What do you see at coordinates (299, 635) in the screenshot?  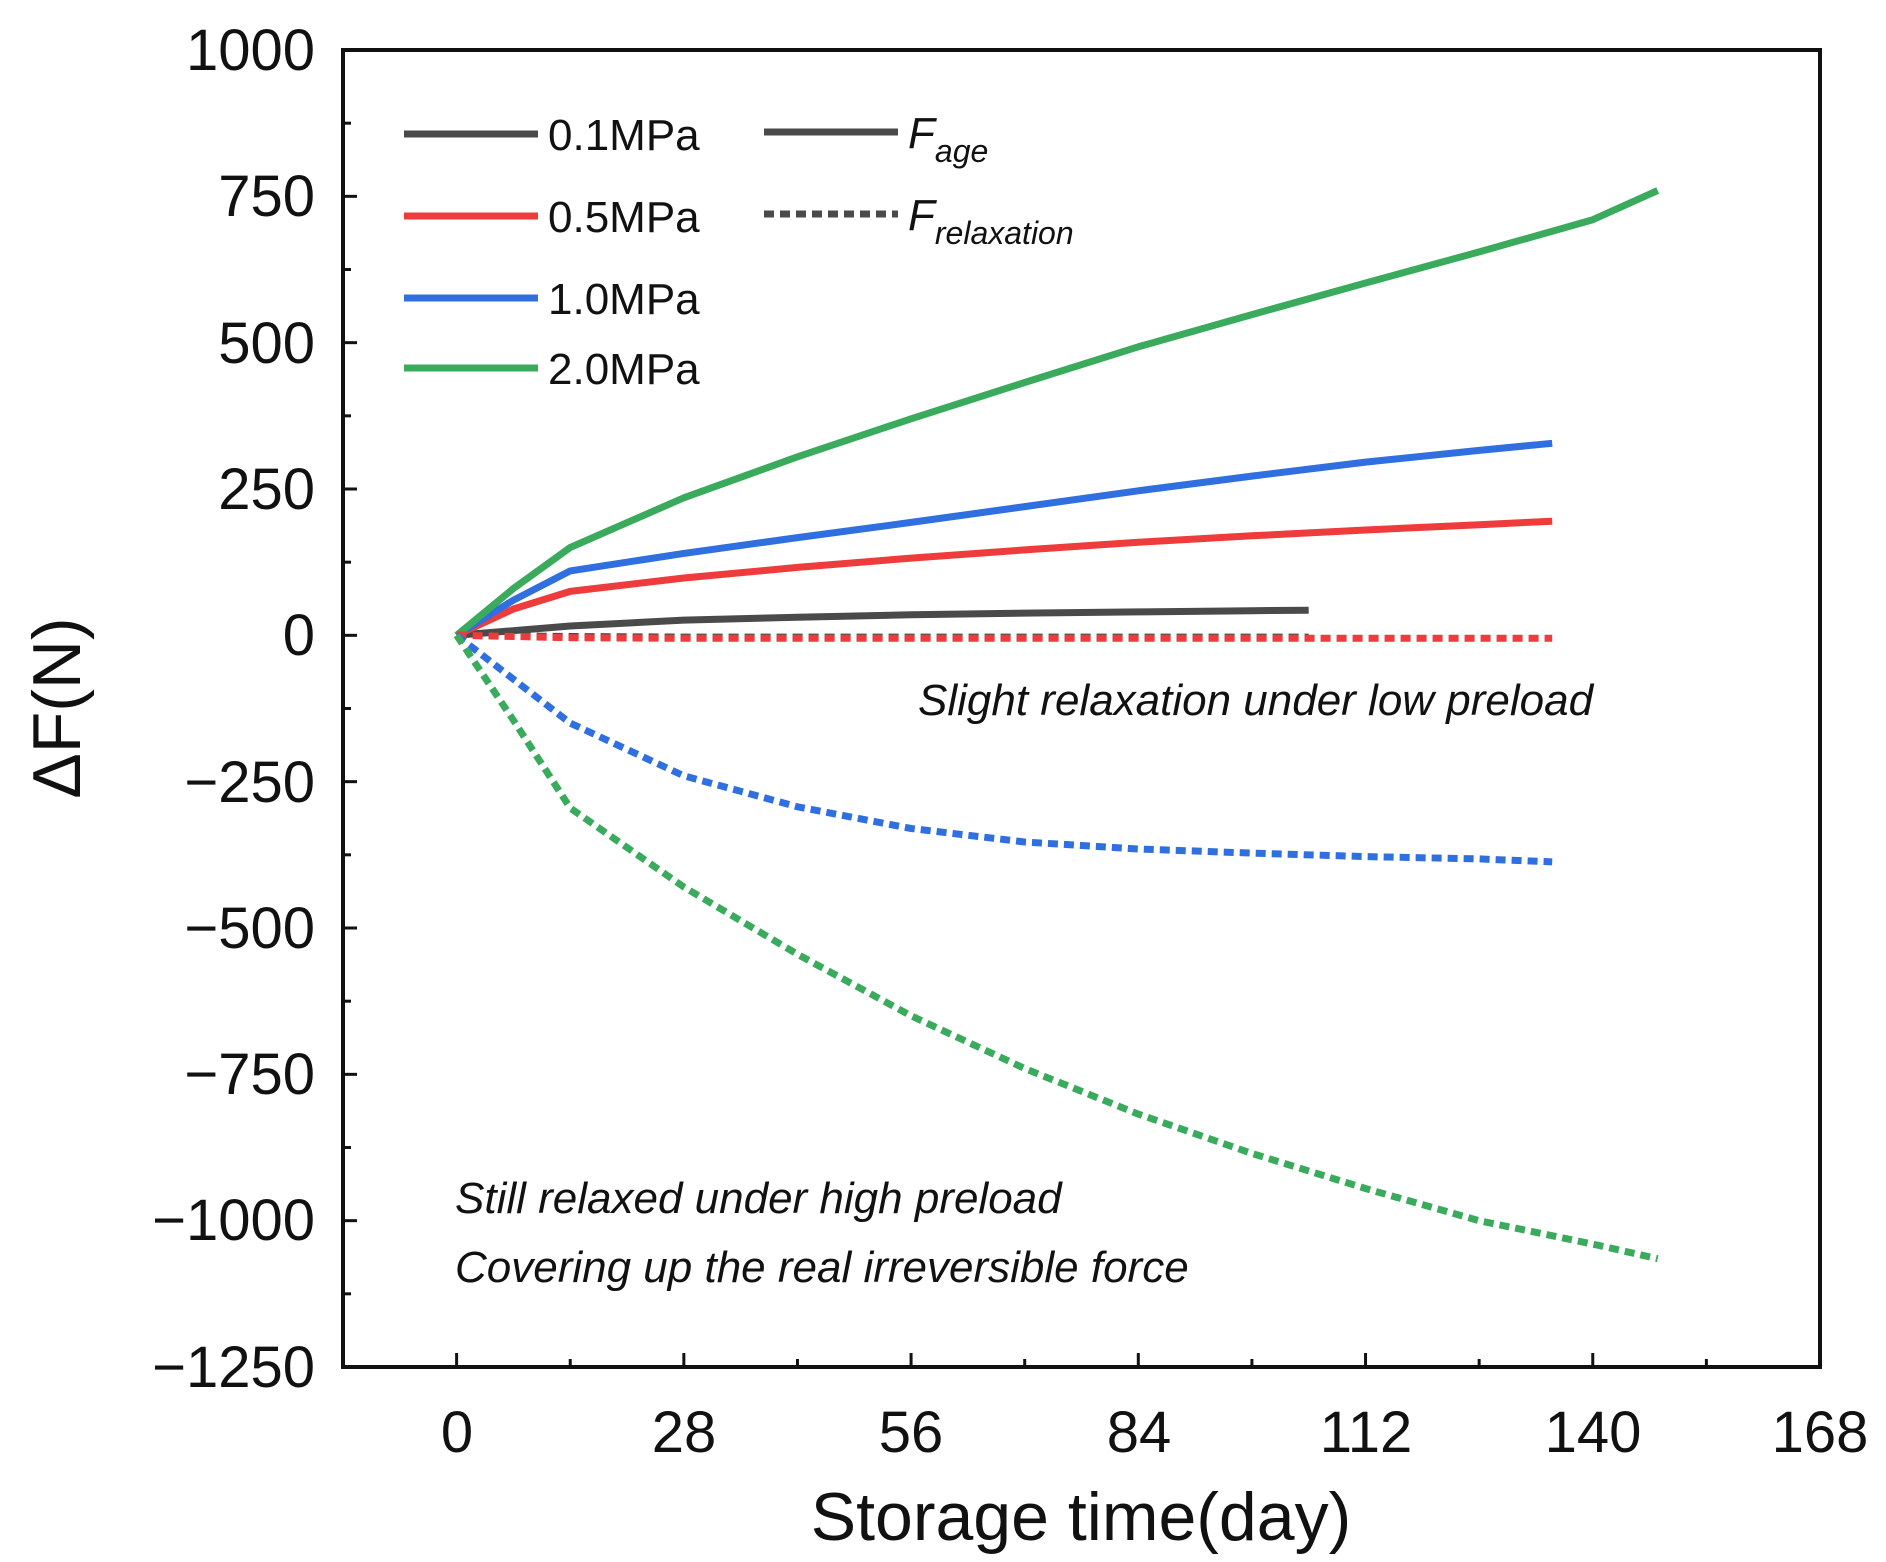 I see `y-tick-label: 0` at bounding box center [299, 635].